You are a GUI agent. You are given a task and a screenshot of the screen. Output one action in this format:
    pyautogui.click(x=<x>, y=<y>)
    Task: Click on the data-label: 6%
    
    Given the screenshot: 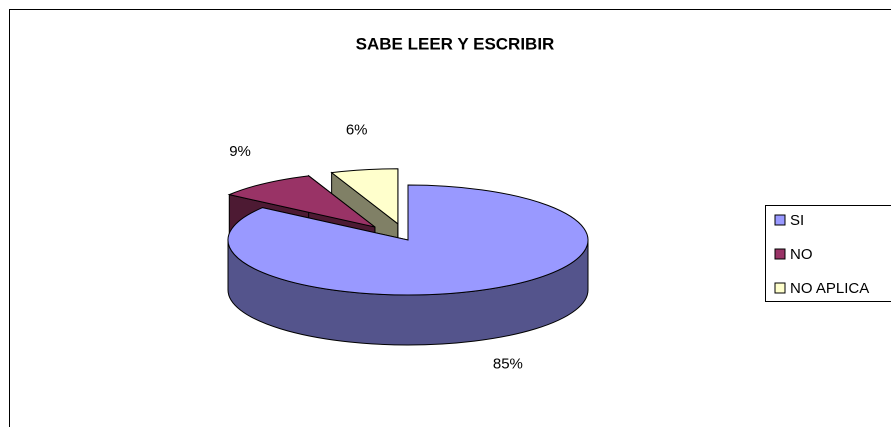 What is the action you would take?
    pyautogui.click(x=357, y=129)
    